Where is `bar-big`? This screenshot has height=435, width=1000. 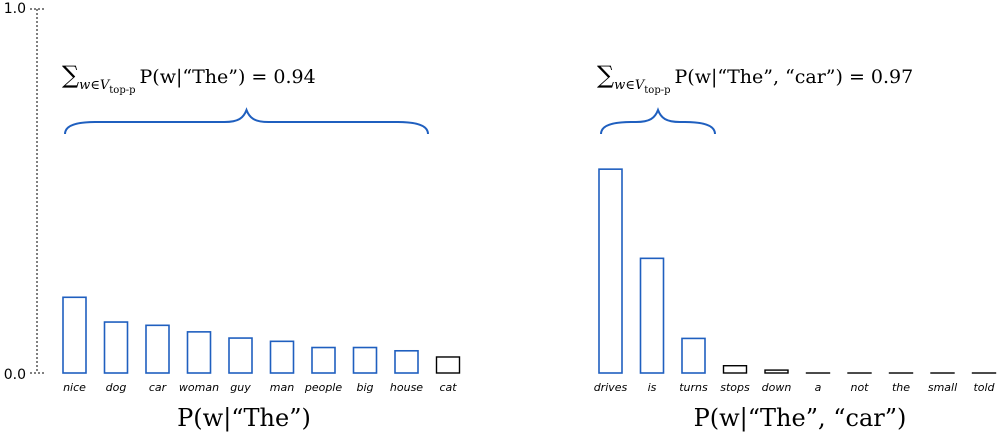
bar-big is located at coordinates (365, 360).